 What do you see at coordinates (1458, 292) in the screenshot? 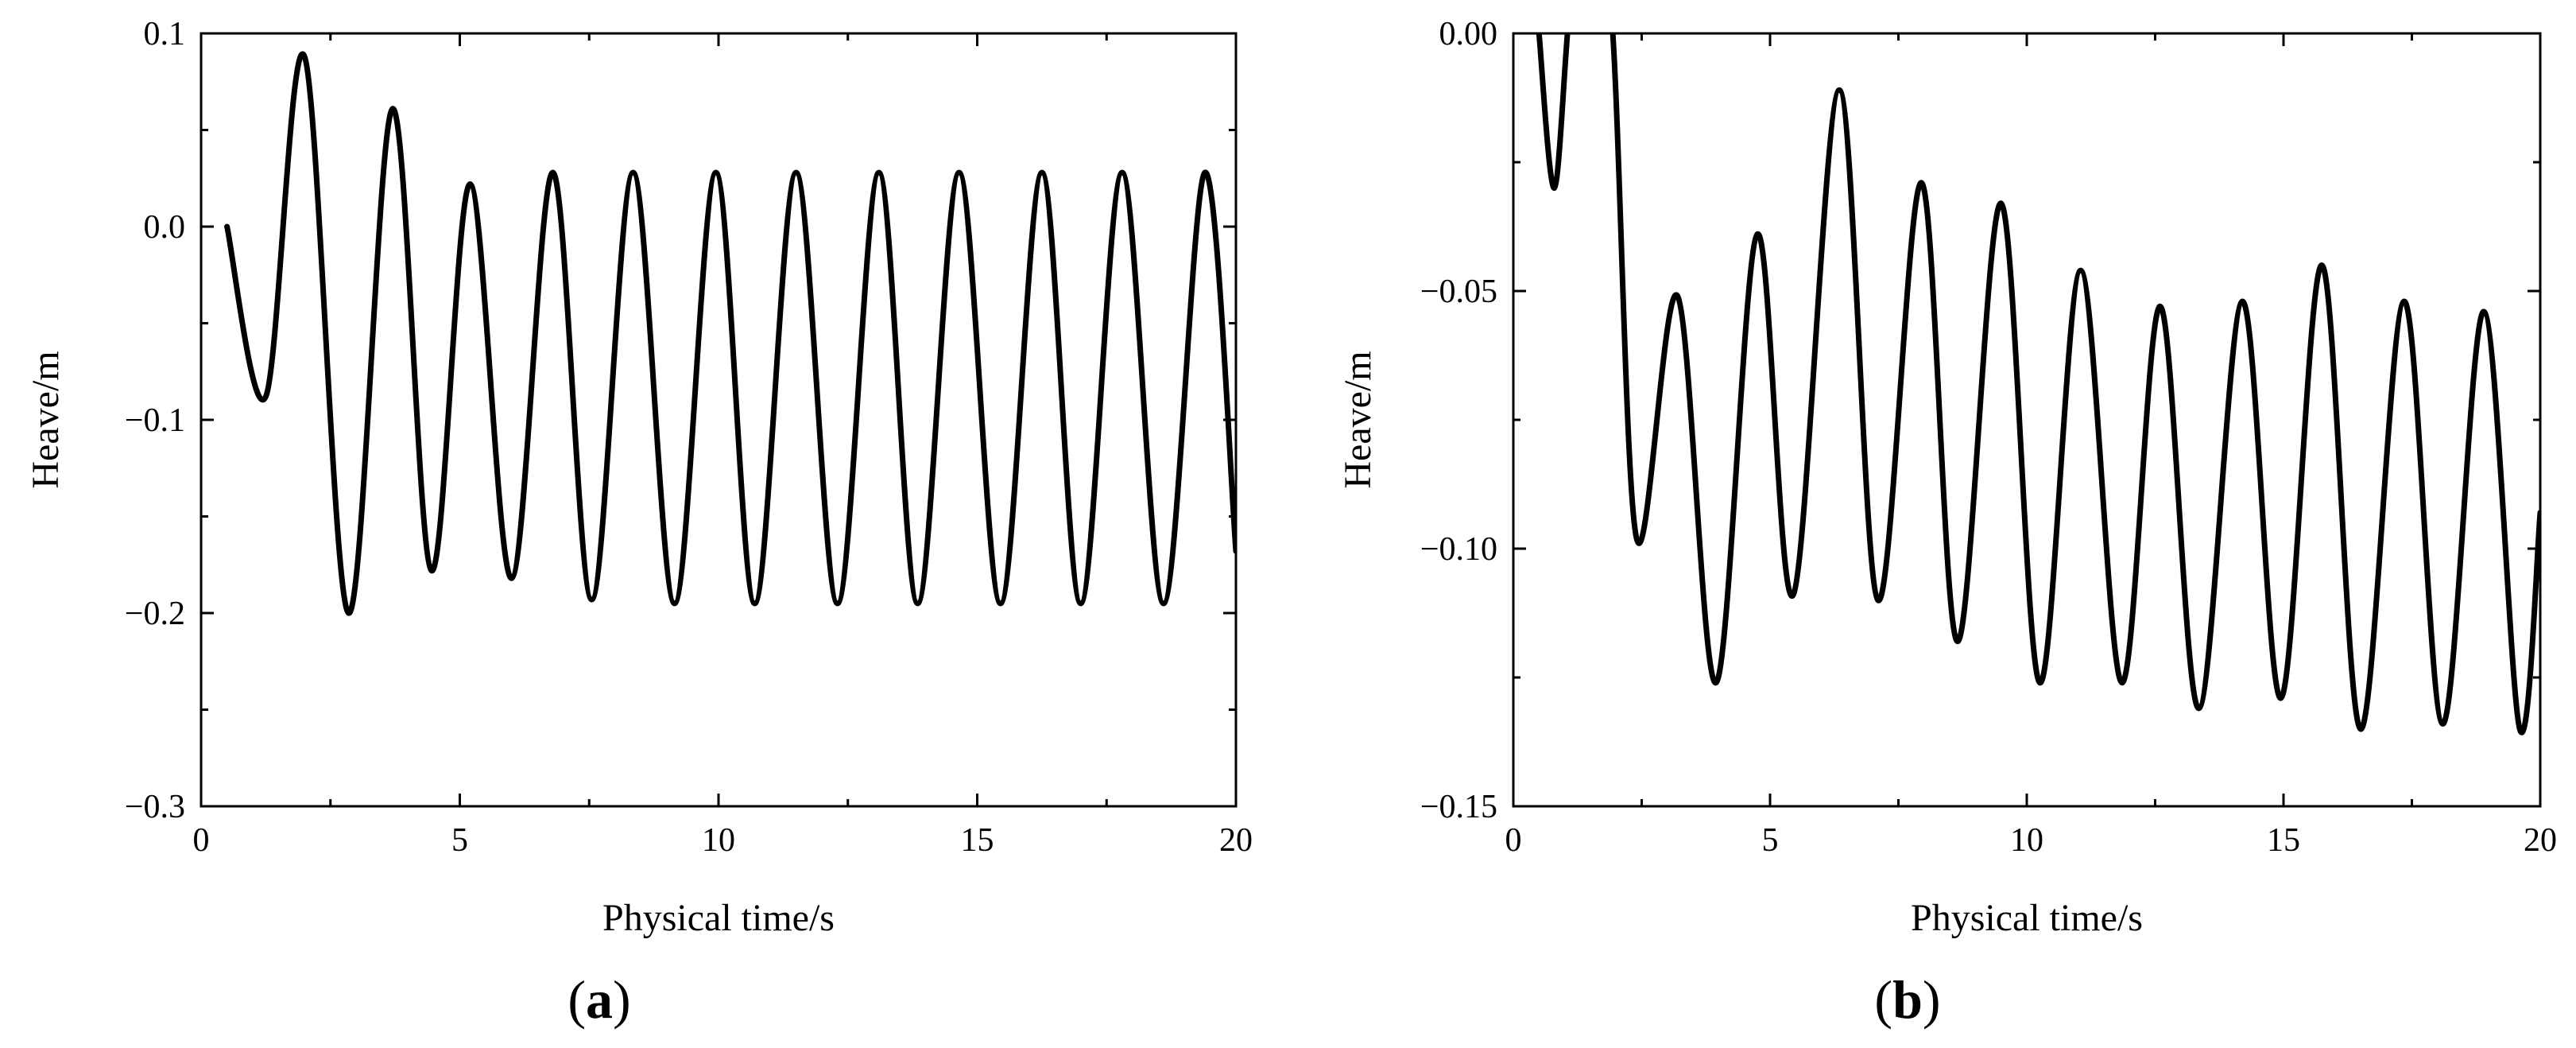
I see `y-tick-label: −0.05` at bounding box center [1458, 292].